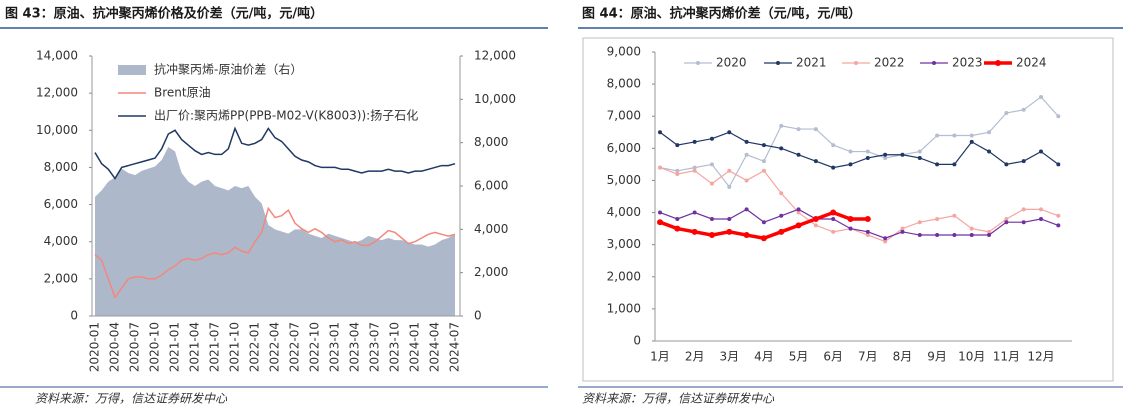  Describe the element at coordinates (228, 69) in the screenshot. I see `legend-label: 抗冲聚丙烯-原油价差（右）` at that location.